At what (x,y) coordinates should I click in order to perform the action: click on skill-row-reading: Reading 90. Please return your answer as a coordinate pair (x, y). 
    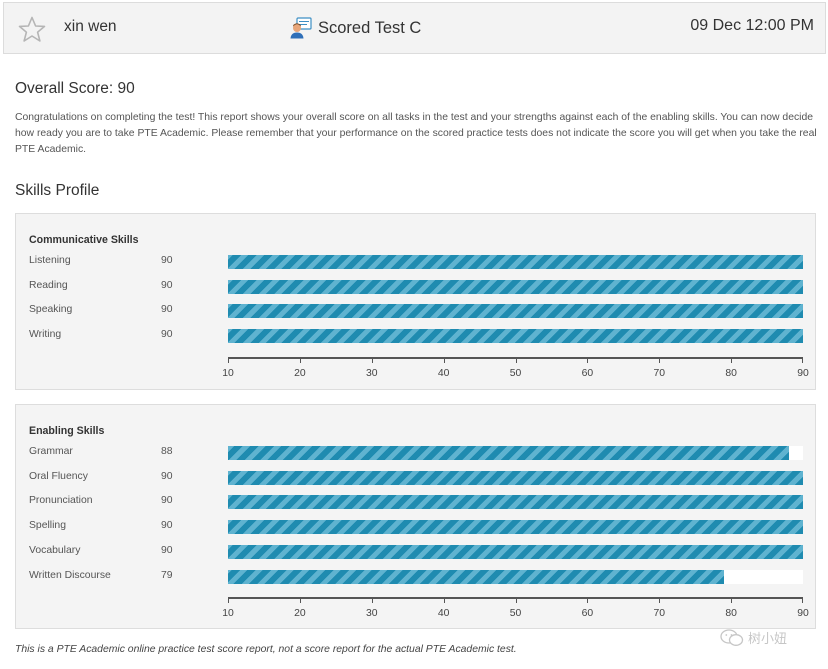
    Looking at the image, I should click on (416, 287).